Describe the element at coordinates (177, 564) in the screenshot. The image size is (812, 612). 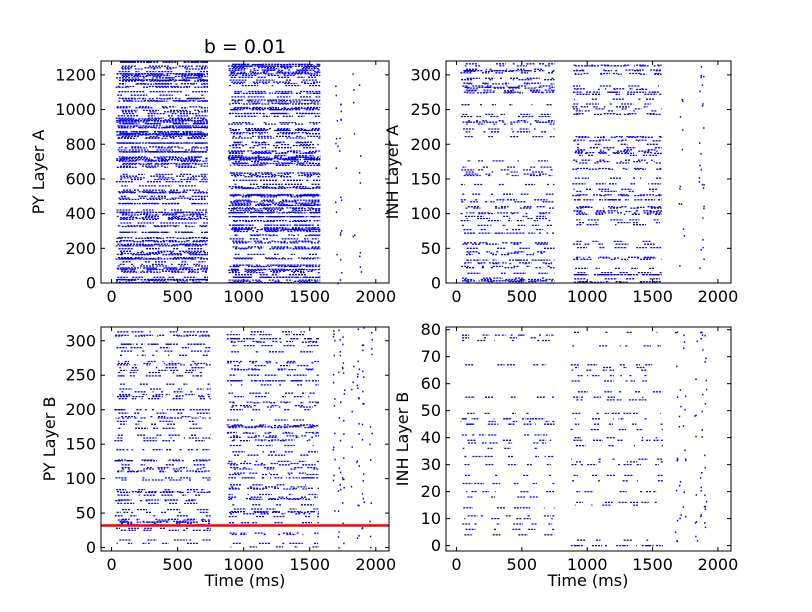
I see `x-tick-label: 500` at that location.